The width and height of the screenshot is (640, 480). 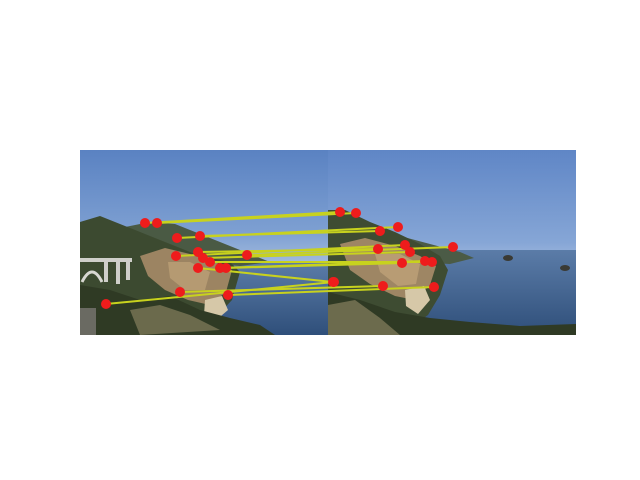 I want to click on left-photo, so click(x=204, y=242).